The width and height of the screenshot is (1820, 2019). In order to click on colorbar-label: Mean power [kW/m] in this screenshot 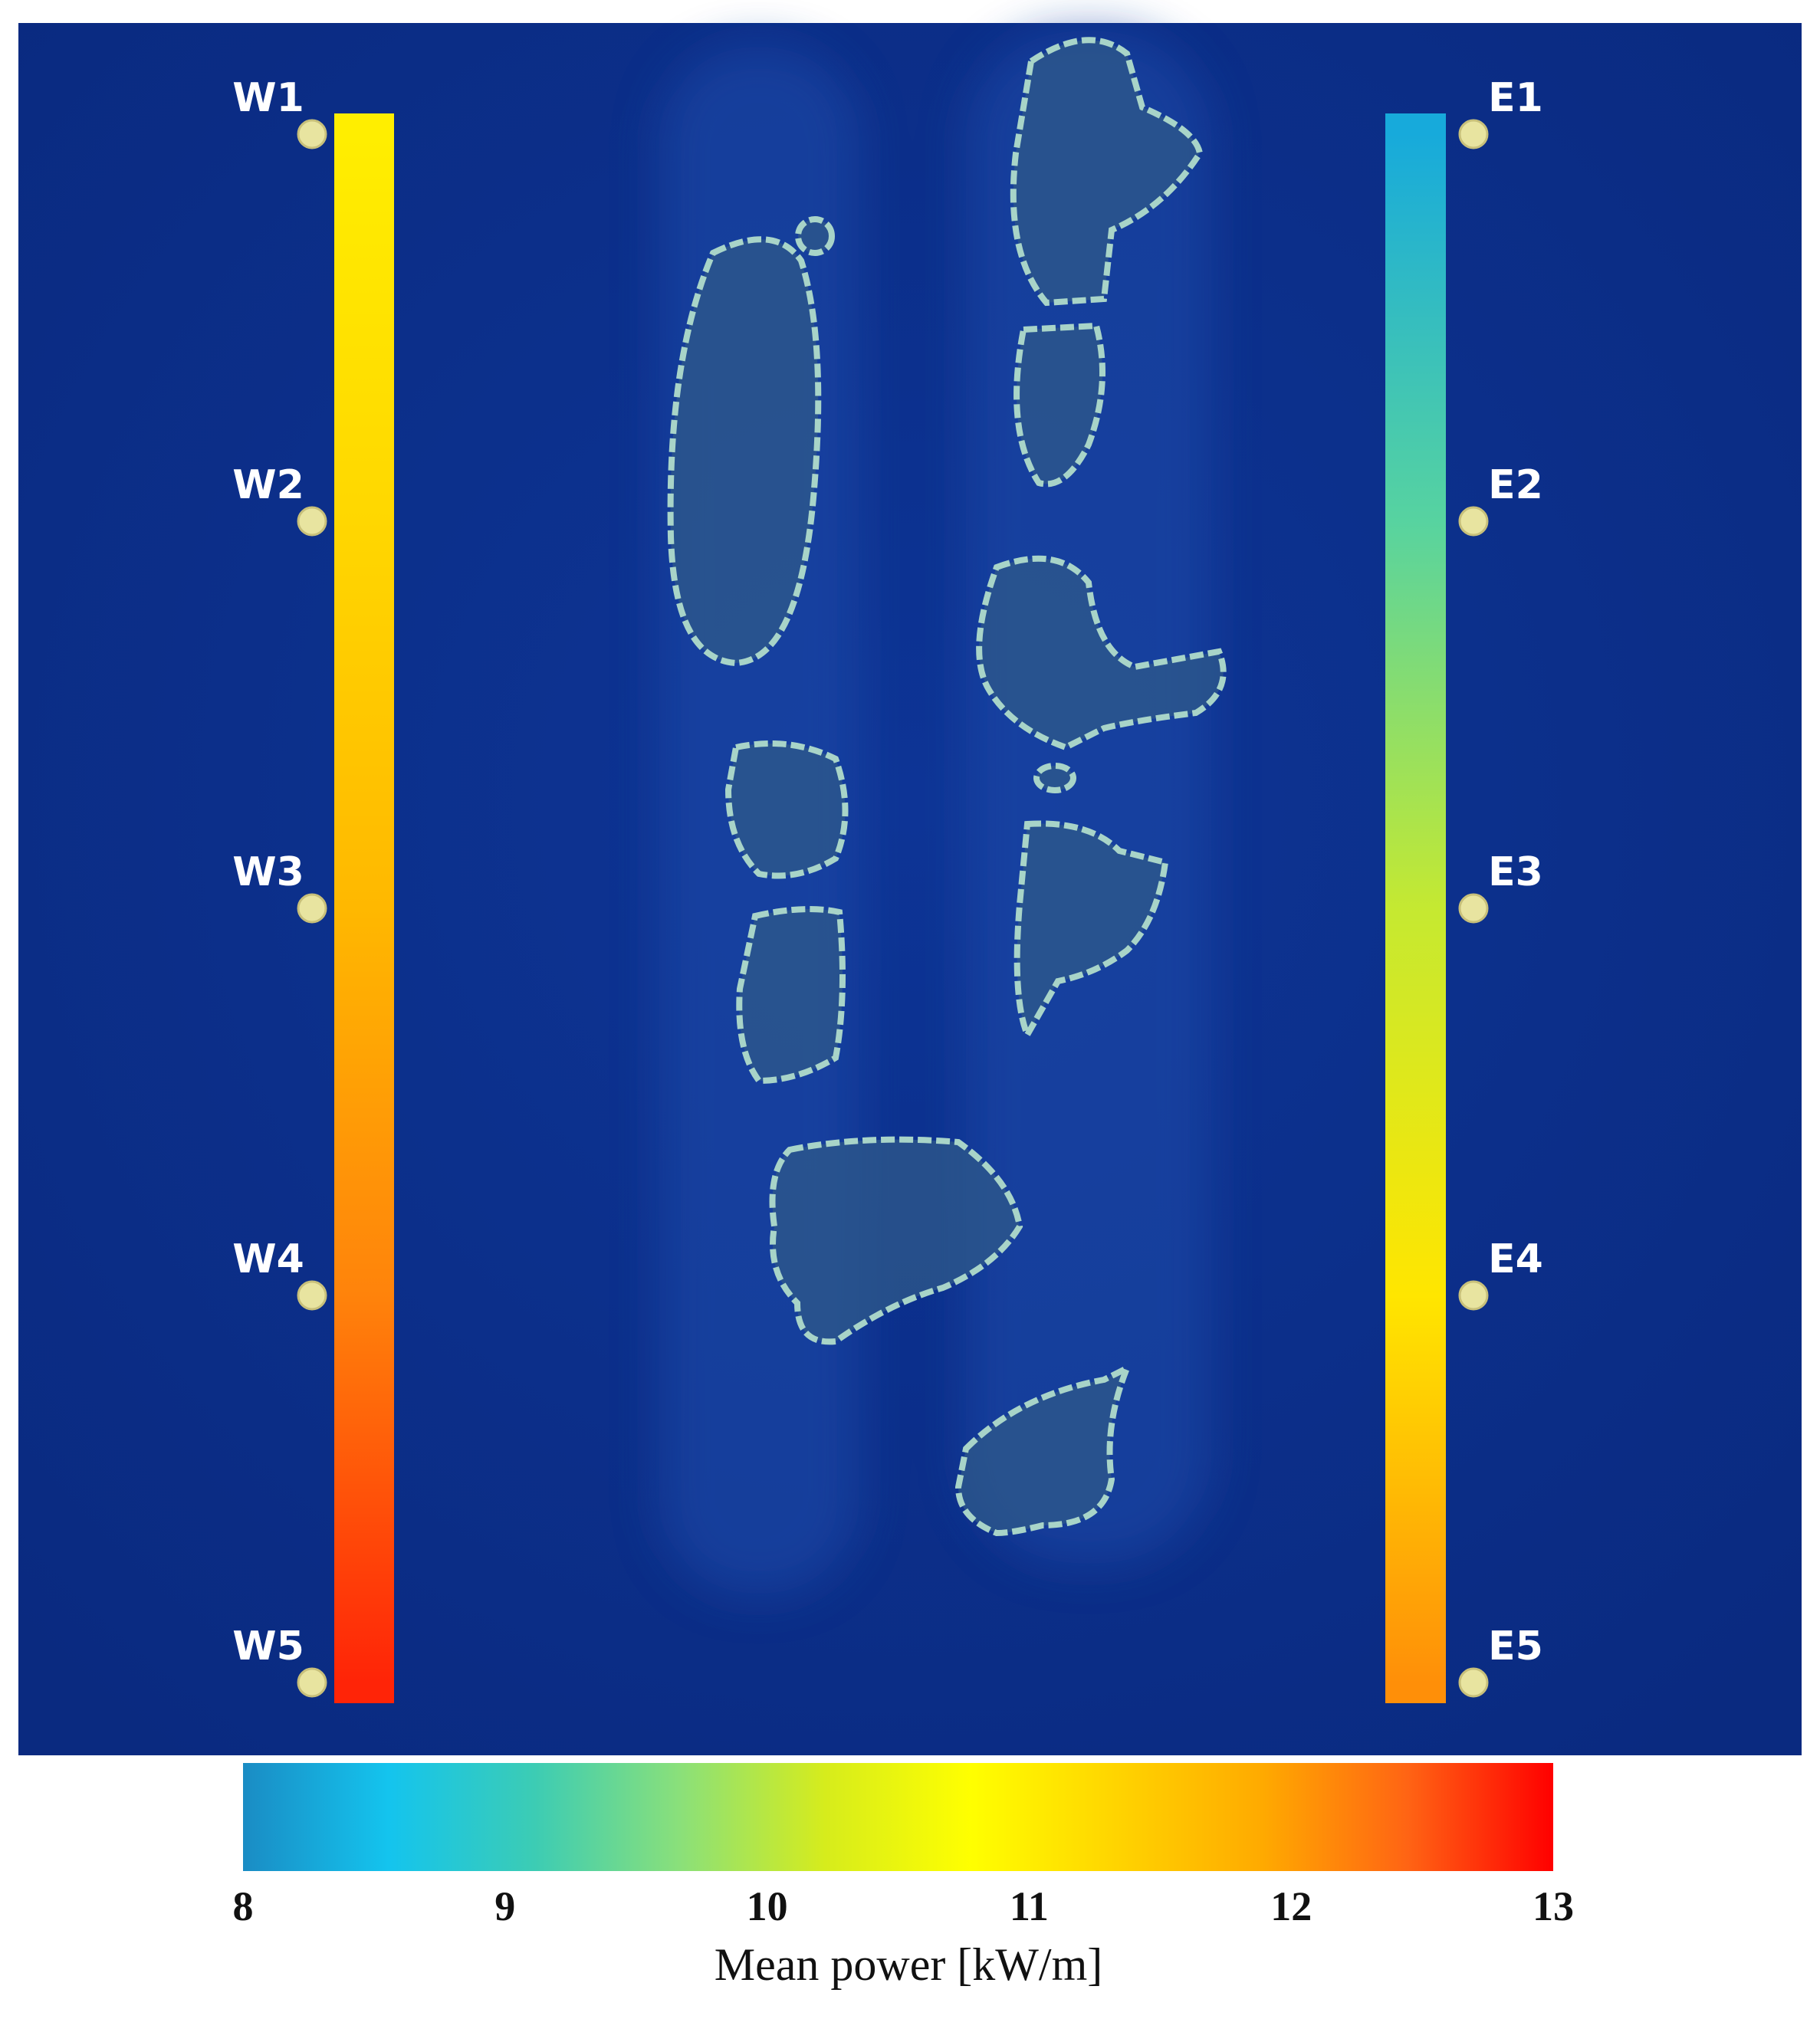, I will do `click(909, 1964)`.